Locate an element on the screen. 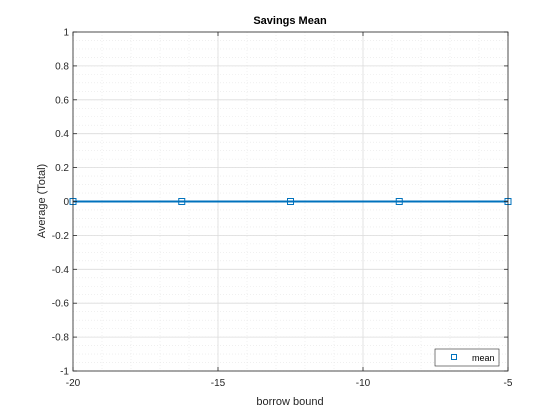 Image resolution: width=560 pixels, height=420 pixels. x-tick-label: -15 is located at coordinates (218, 383).